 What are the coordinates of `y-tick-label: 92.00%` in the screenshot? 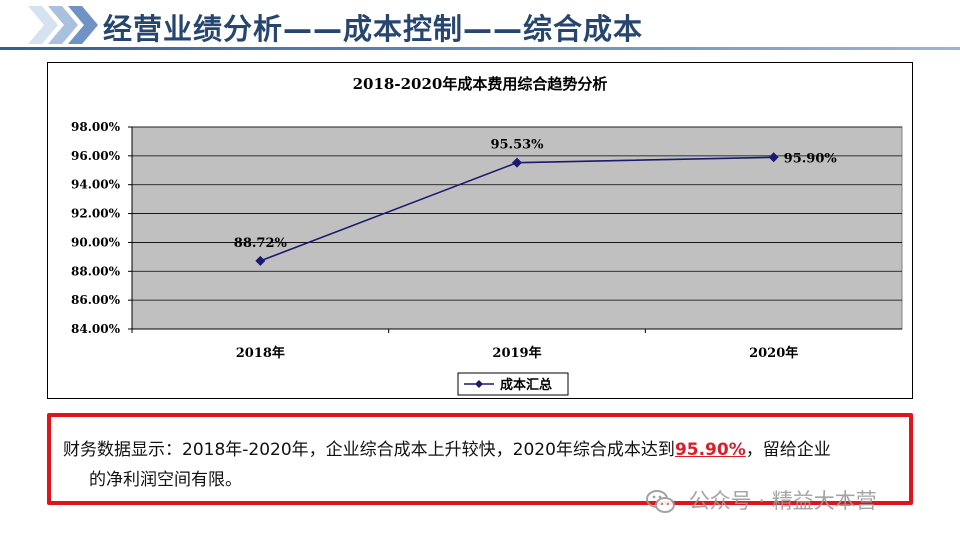 It's located at (96, 214).